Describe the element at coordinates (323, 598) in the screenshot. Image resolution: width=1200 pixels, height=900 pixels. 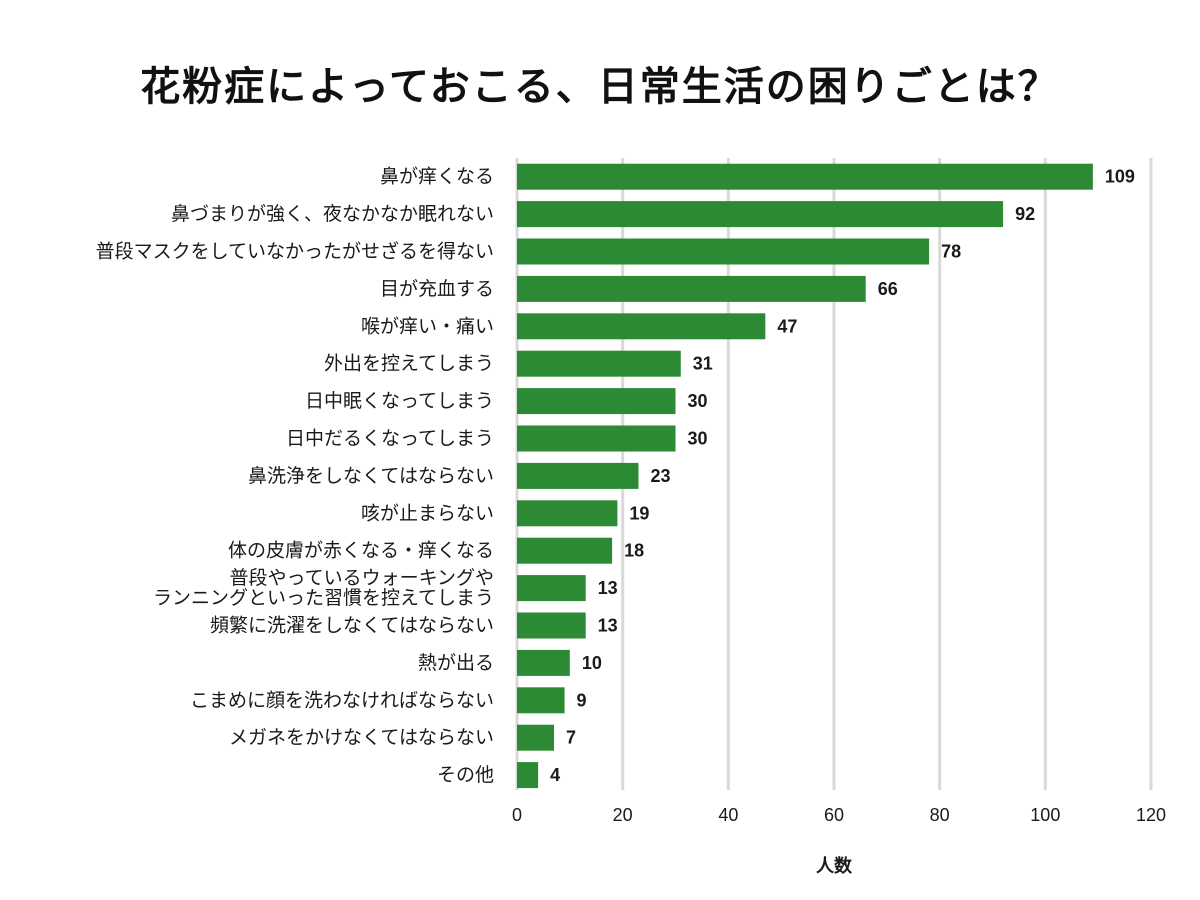
I see `category-label-line: ランニングといった習慣を控えてしまう` at that location.